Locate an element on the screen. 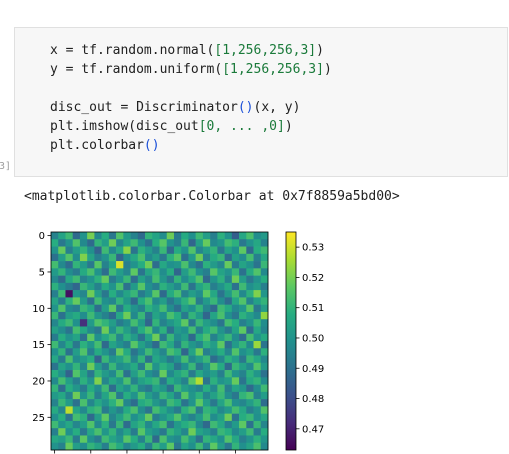  y-axis-ticks: 0 5 10 15 20 25 is located at coordinates (41, 327).